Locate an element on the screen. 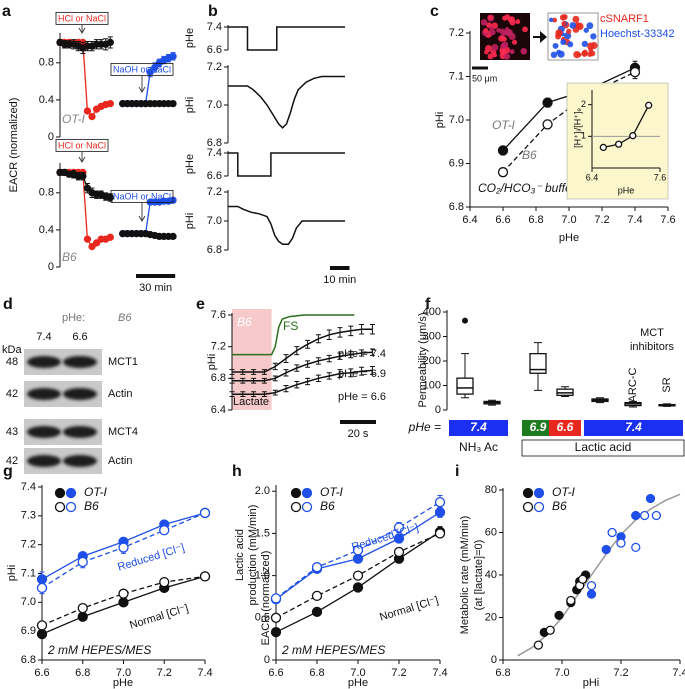  legend-label: OT-I is located at coordinates (332, 492).